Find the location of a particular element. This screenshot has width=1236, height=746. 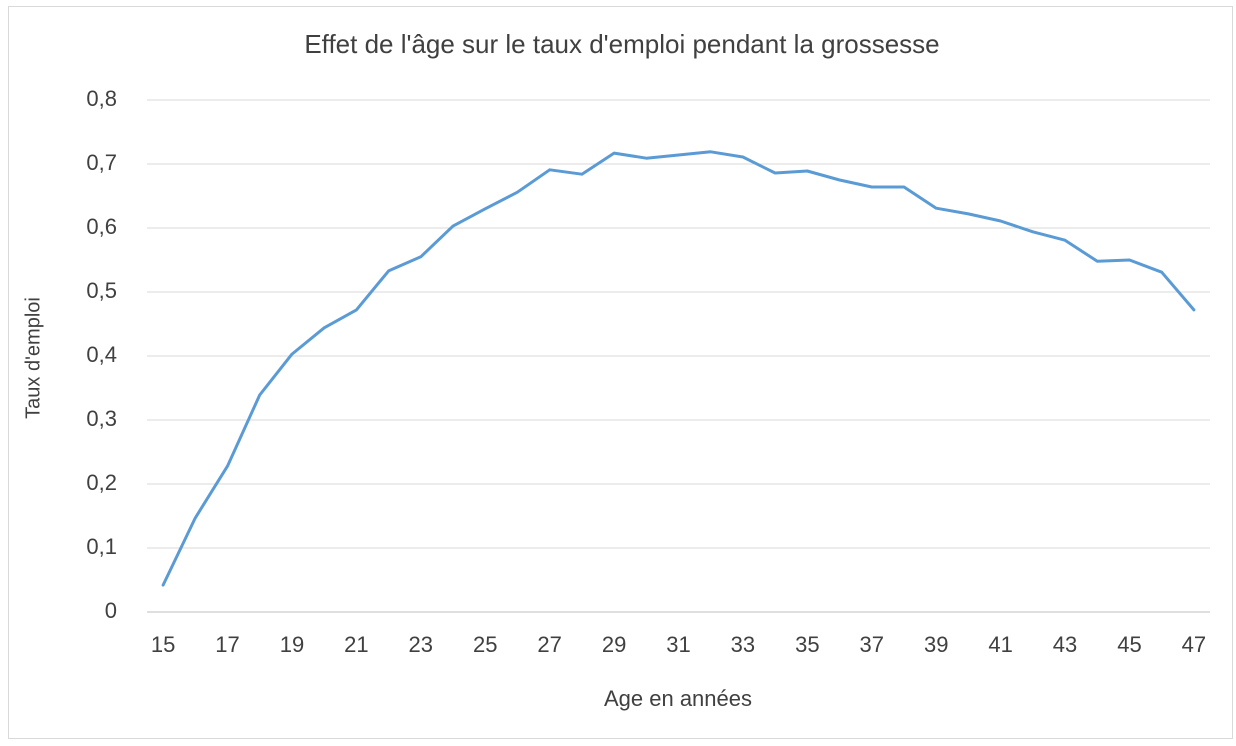

x-tick-label: 45 is located at coordinates (1129, 644).